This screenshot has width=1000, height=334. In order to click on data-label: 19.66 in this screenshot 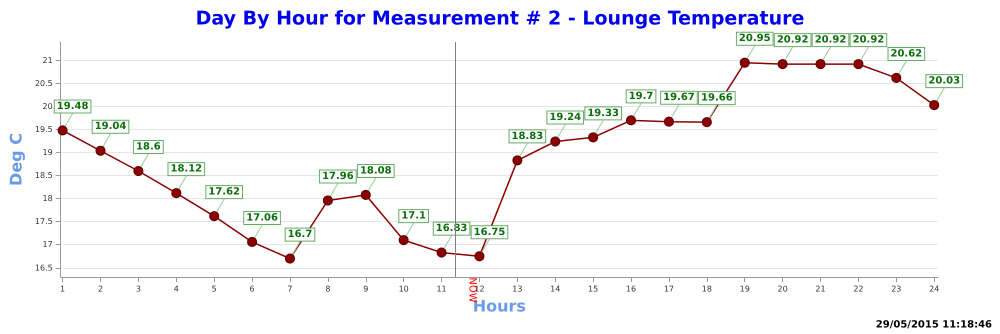, I will do `click(717, 98)`.